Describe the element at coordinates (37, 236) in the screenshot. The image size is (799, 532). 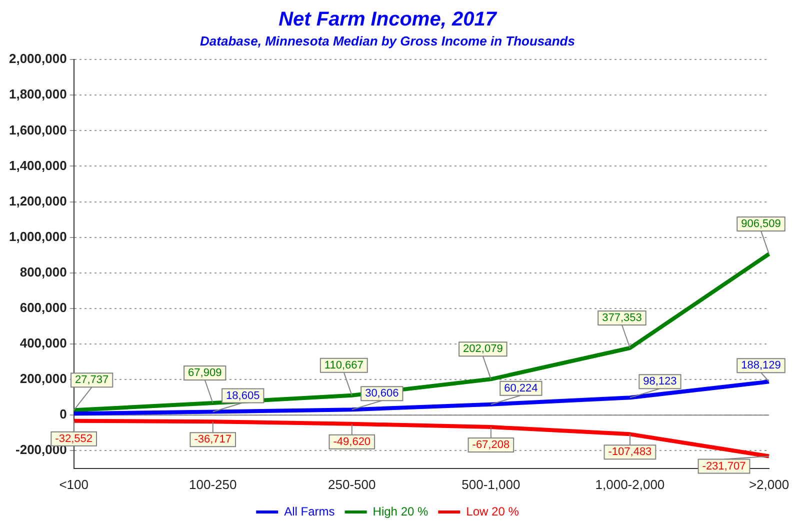
I see `y-tick-label: 1,000,000` at that location.